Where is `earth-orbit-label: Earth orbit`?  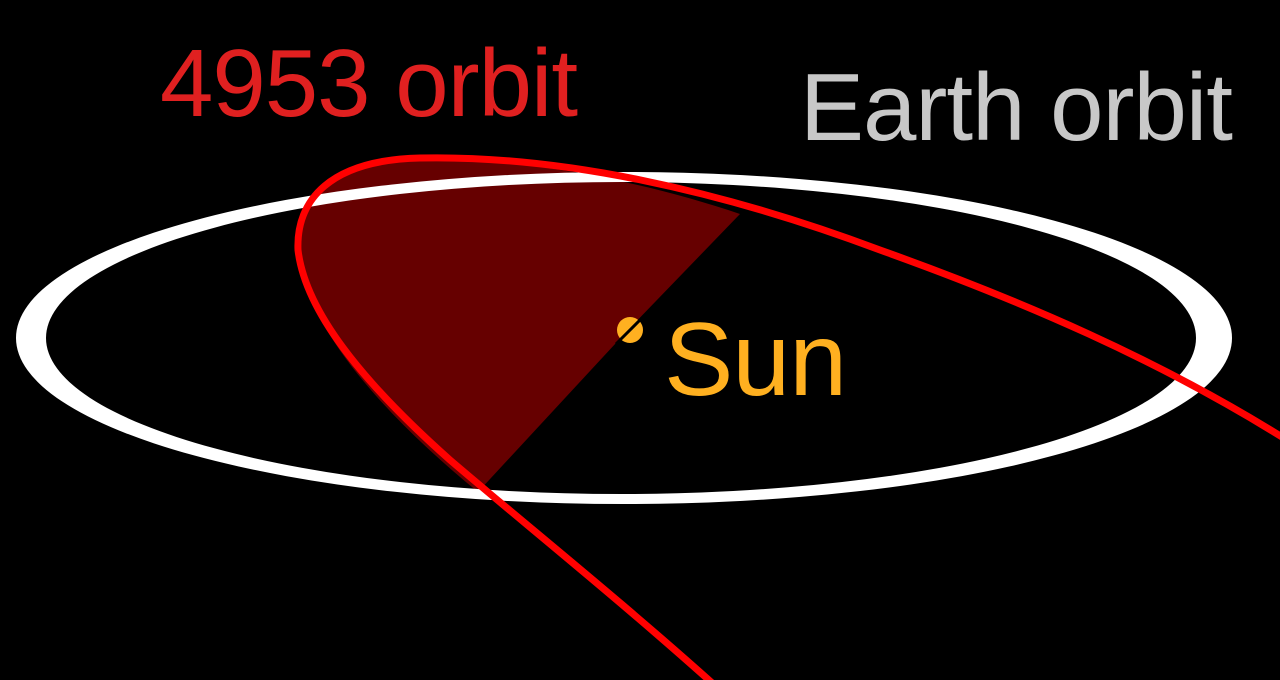 earth-orbit-label: Earth orbit is located at coordinates (1016, 107).